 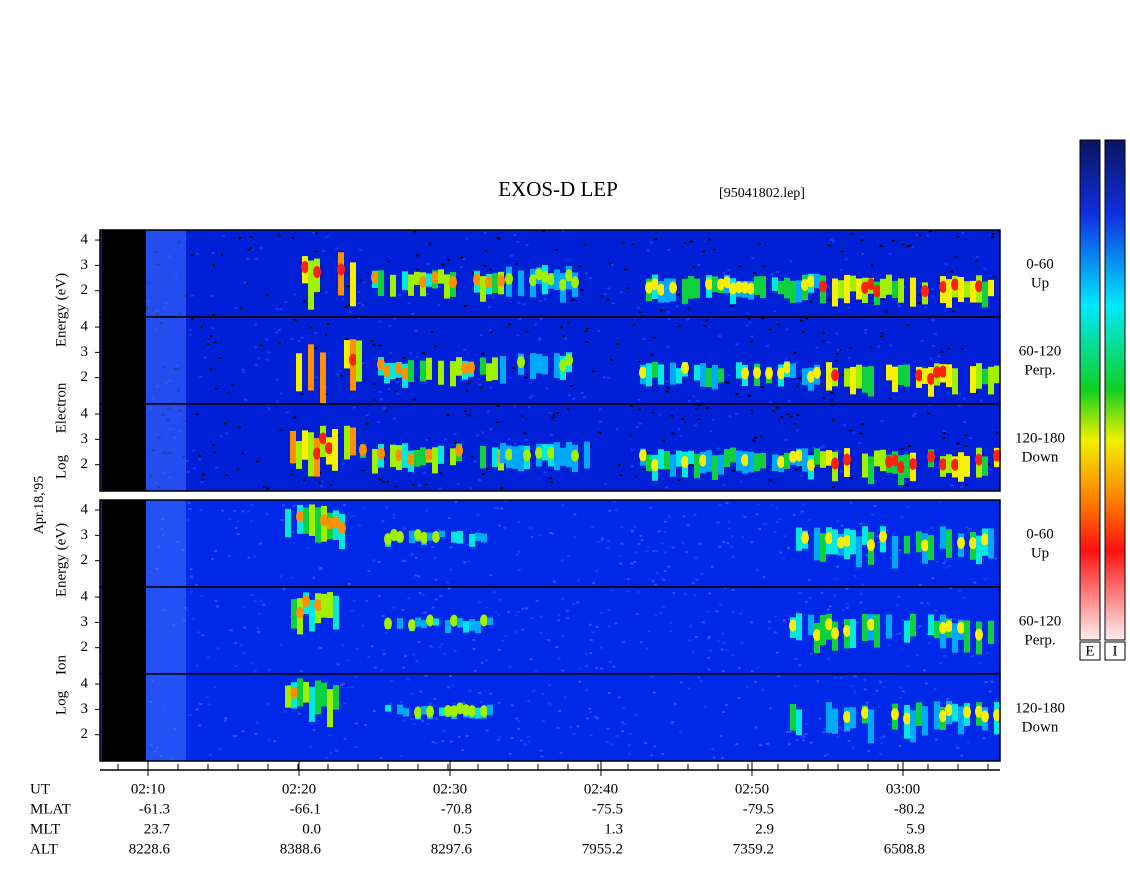 I want to click on no-data-strip, so click(x=124, y=360).